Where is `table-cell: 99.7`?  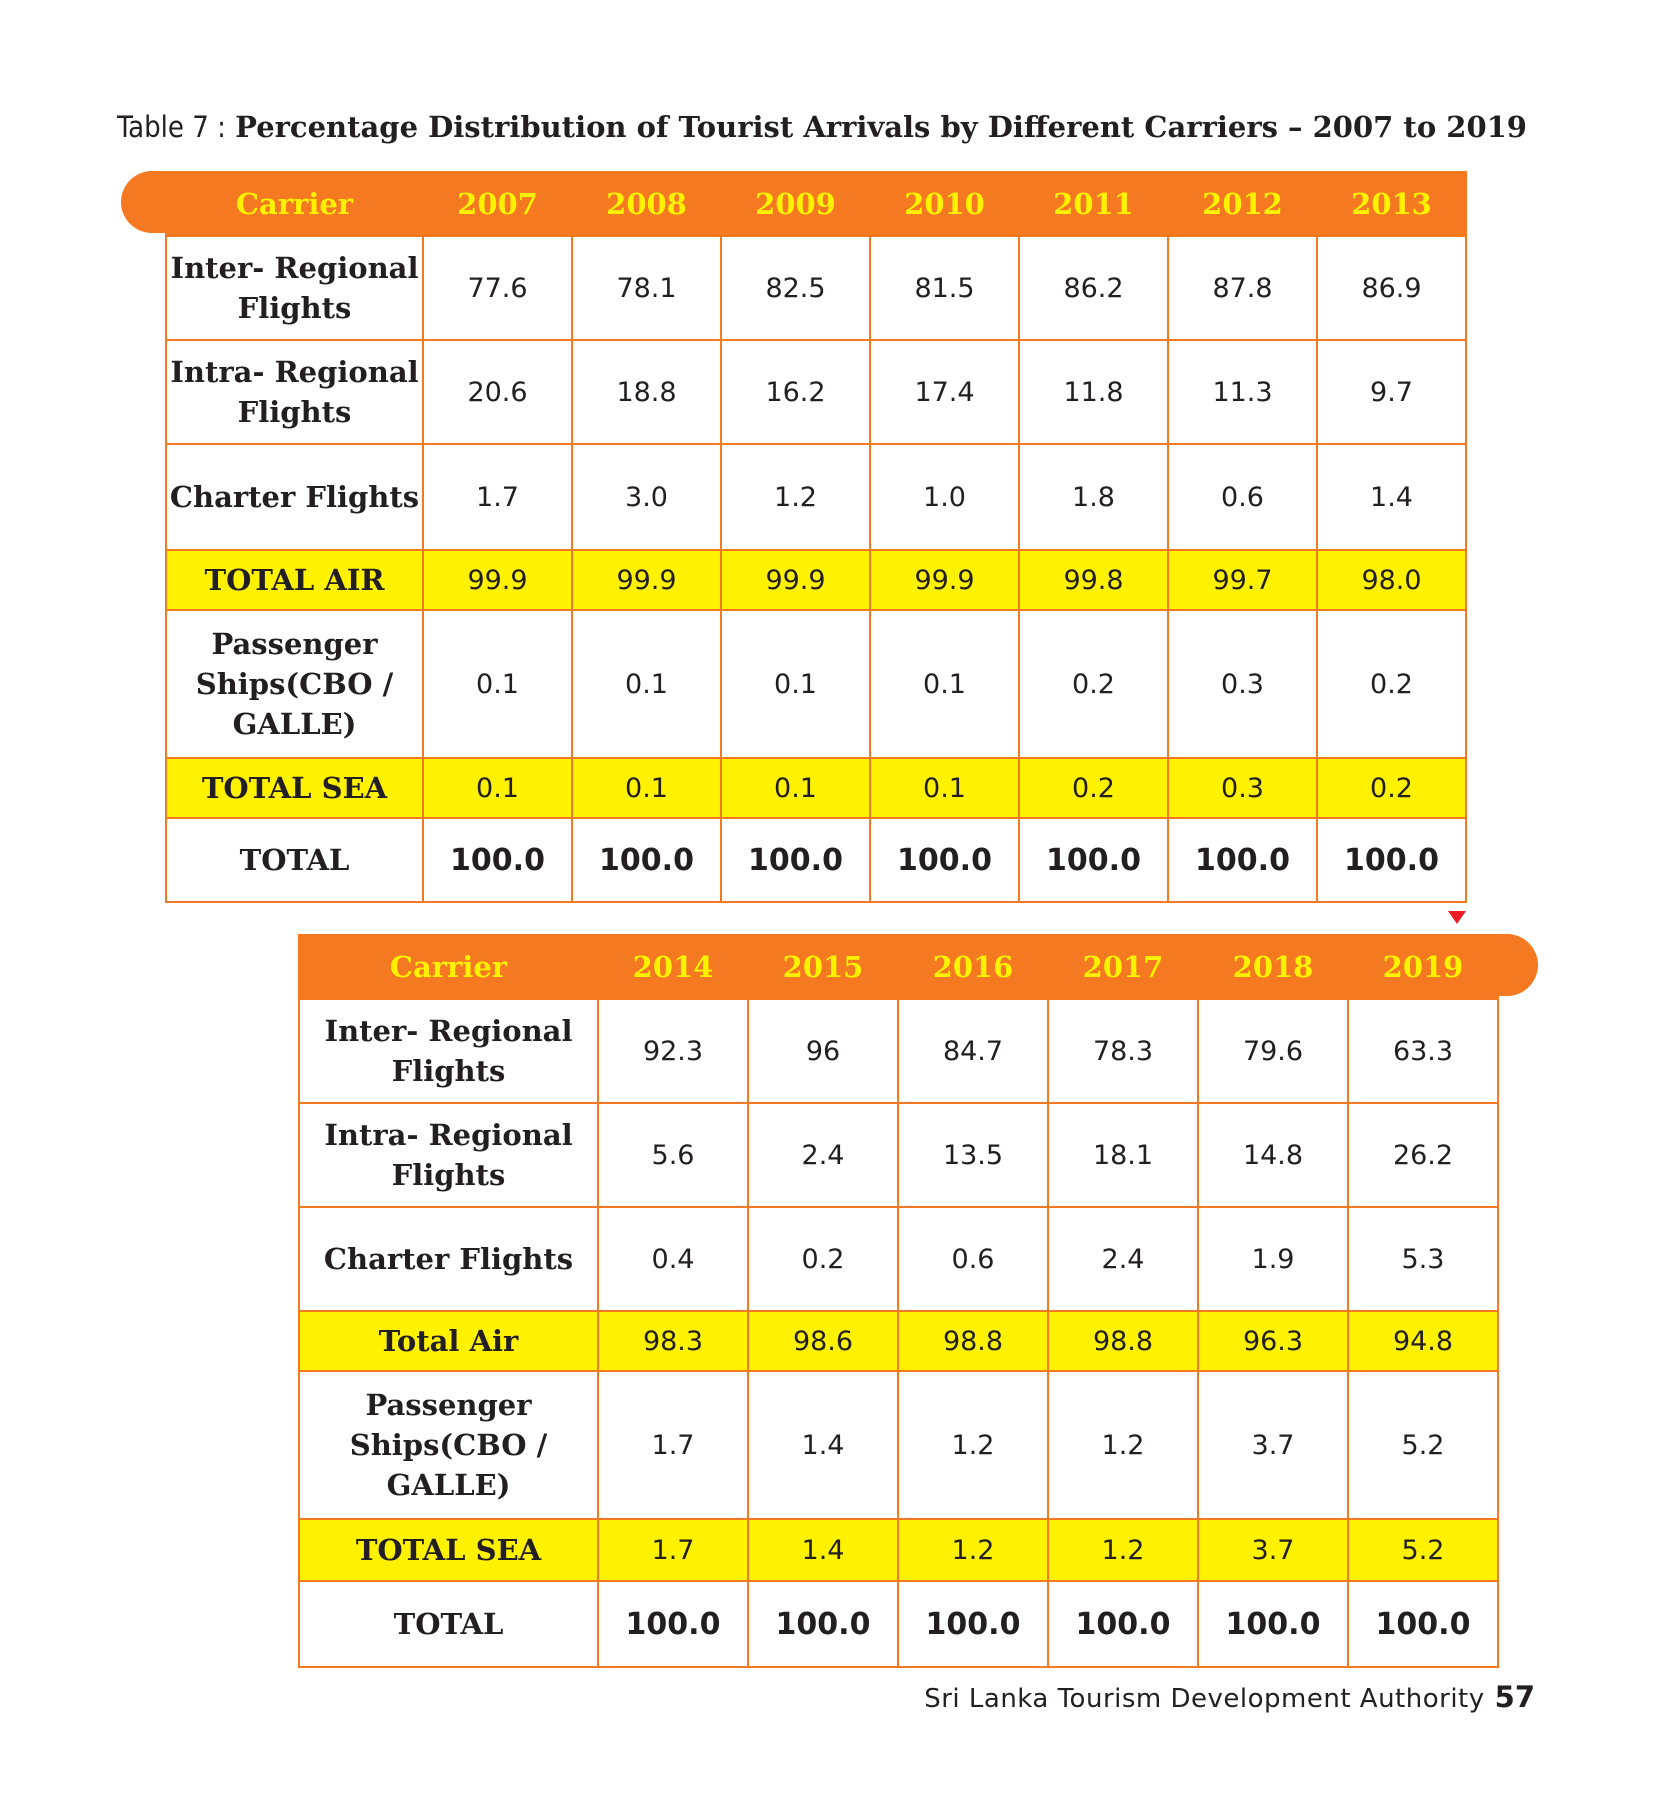 table-cell: 99.7 is located at coordinates (1242, 580).